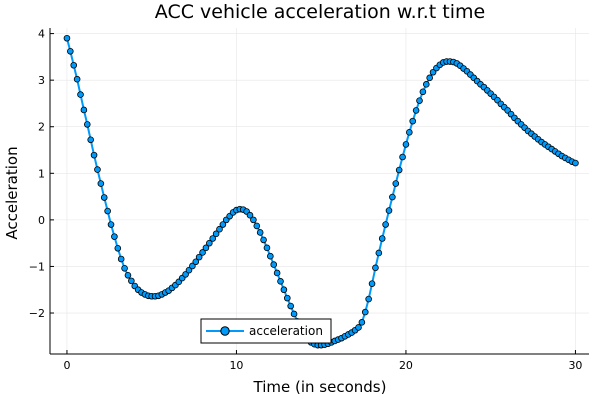 This screenshot has width=600, height=400. What do you see at coordinates (225, 331) in the screenshot?
I see `legend-marker-swatch` at bounding box center [225, 331].